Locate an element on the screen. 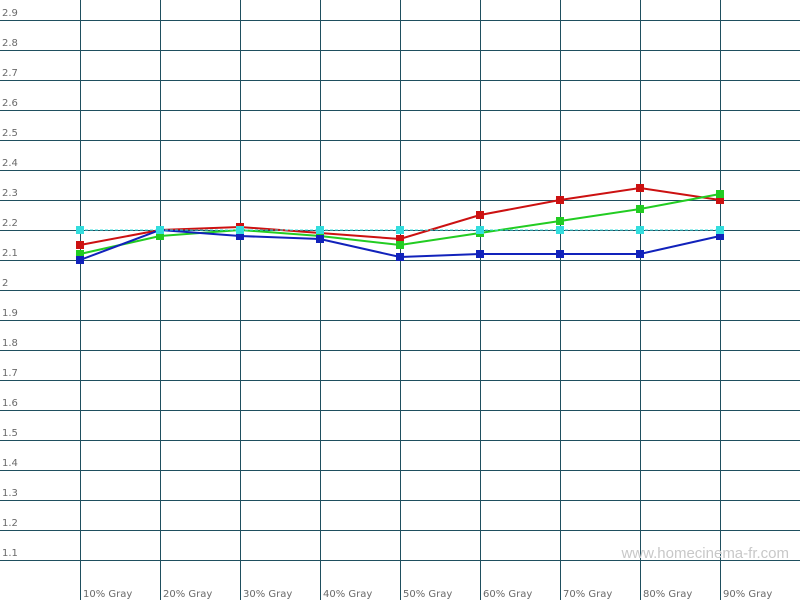  y-tick-label: 1.9 is located at coordinates (10, 313).